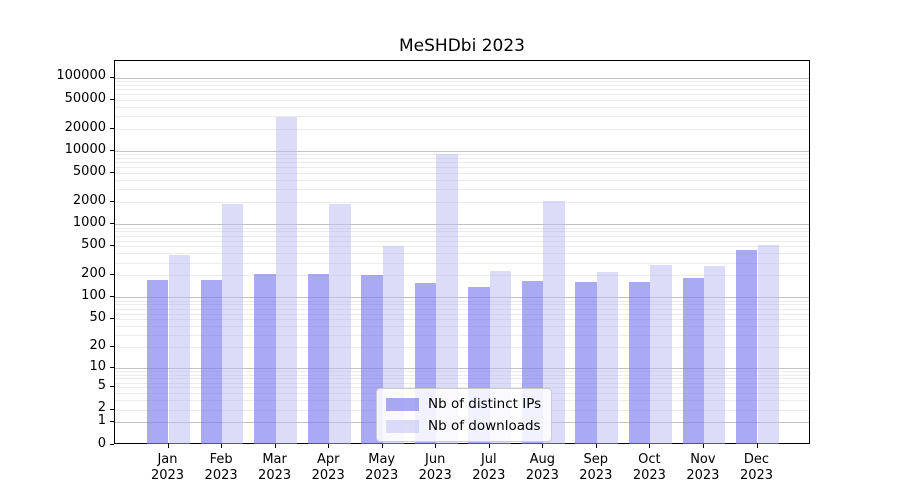 The height and width of the screenshot is (500, 900). Describe the element at coordinates (93, 274) in the screenshot. I see `y-tick-label: 200` at that location.